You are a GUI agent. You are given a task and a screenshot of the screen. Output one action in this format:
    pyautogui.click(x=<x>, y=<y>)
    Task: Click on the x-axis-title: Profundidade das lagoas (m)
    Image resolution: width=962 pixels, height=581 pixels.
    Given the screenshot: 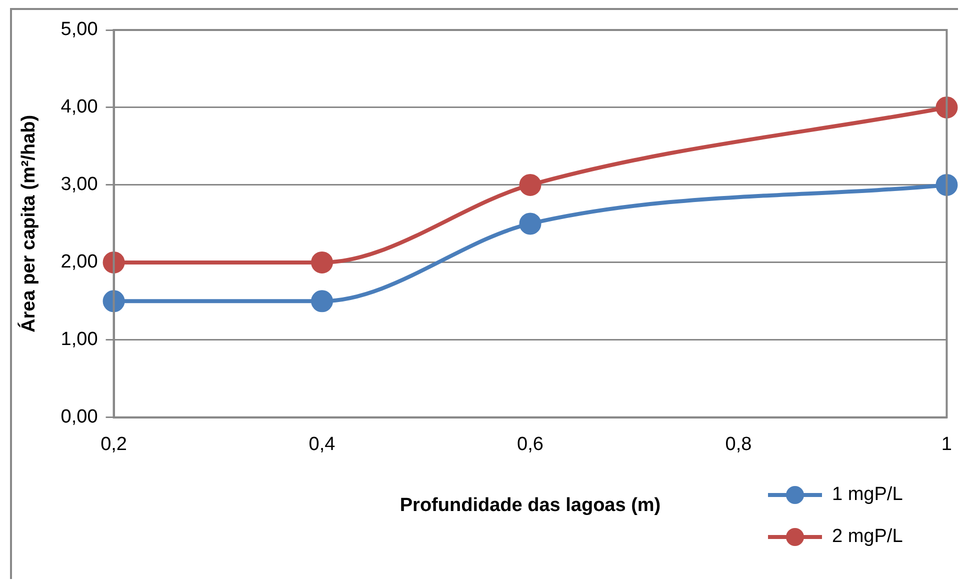 What is the action you would take?
    pyautogui.click(x=530, y=505)
    